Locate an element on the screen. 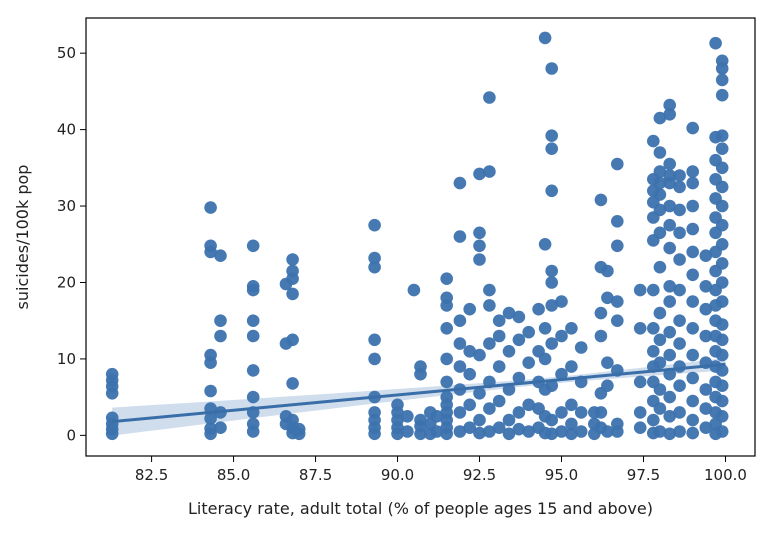 The image size is (772, 536). x-tick-label: 90.0 is located at coordinates (397, 475).